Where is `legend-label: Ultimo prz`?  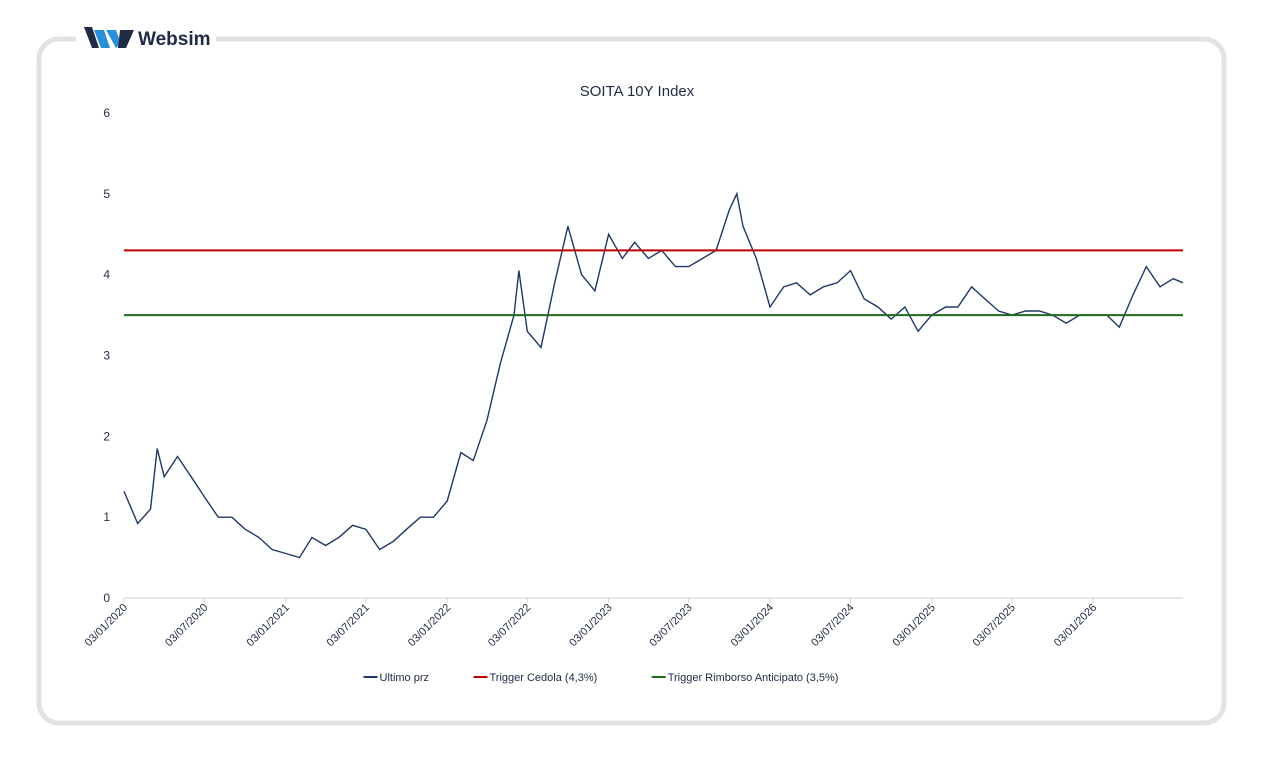 legend-label: Ultimo prz is located at coordinates (405, 678).